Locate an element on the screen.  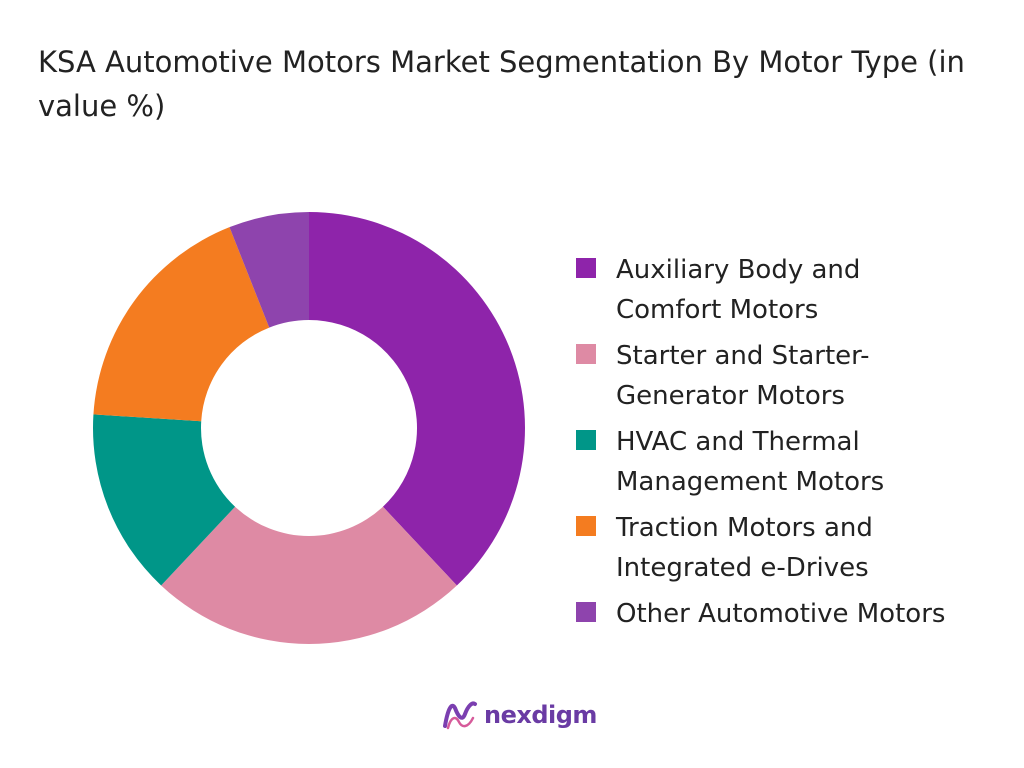
brand-footer: nexdigm is located at coordinates (519, 715).